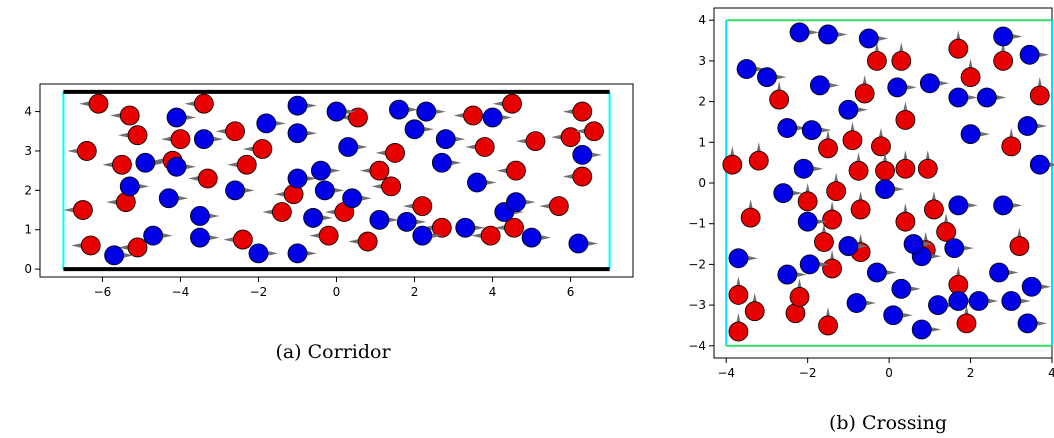 The image size is (1054, 438). I want to click on y-tick-label: 3, so click(702, 61).